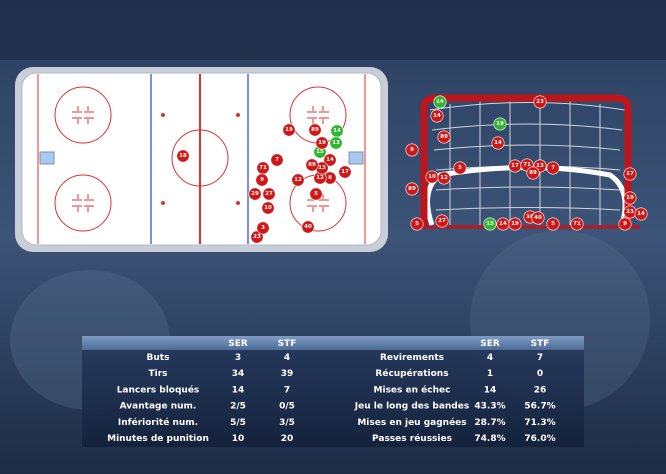 Image resolution: width=666 pixels, height=474 pixels. What do you see at coordinates (238, 423) in the screenshot?
I see `stat-value: 5/5` at bounding box center [238, 423].